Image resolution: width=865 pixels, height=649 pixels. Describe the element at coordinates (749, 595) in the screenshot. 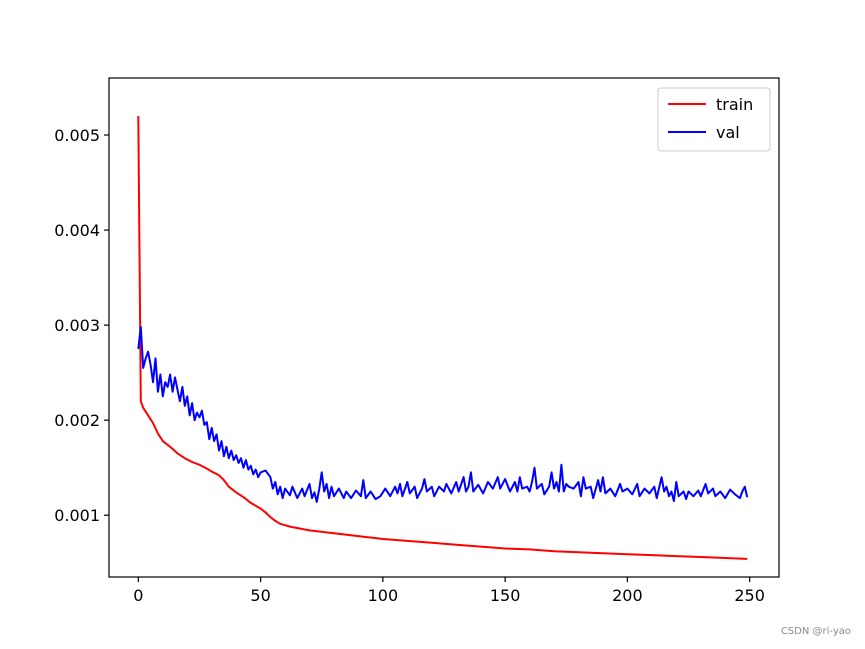

I see `x-tick-label: 250` at that location.